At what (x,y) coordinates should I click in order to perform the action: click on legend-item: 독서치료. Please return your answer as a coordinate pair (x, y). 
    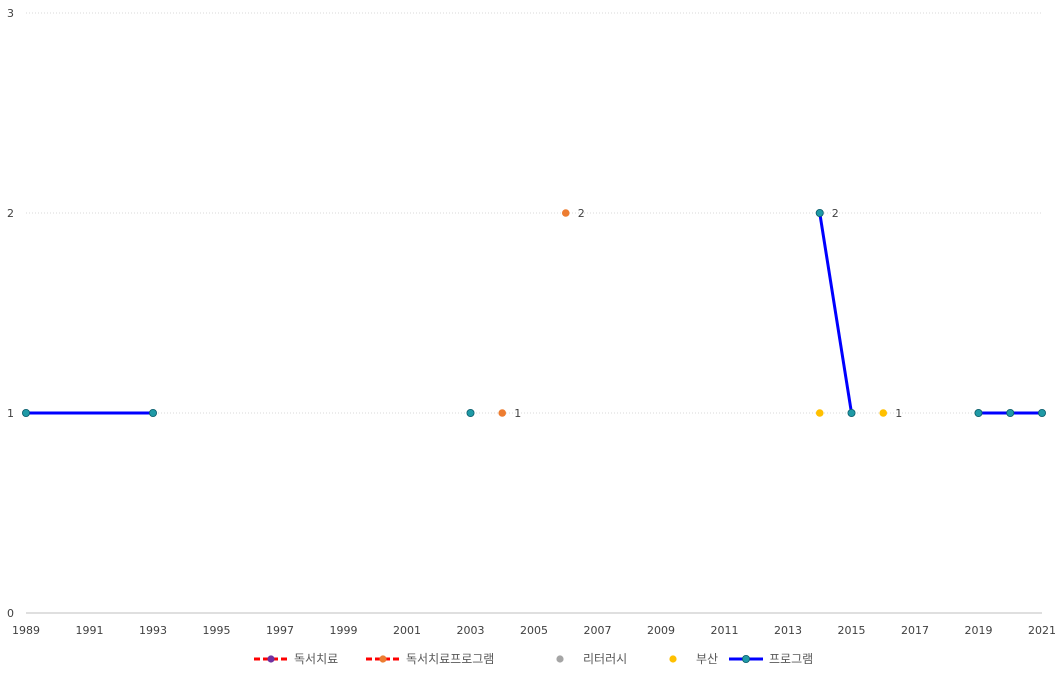
    Looking at the image, I should click on (296, 659).